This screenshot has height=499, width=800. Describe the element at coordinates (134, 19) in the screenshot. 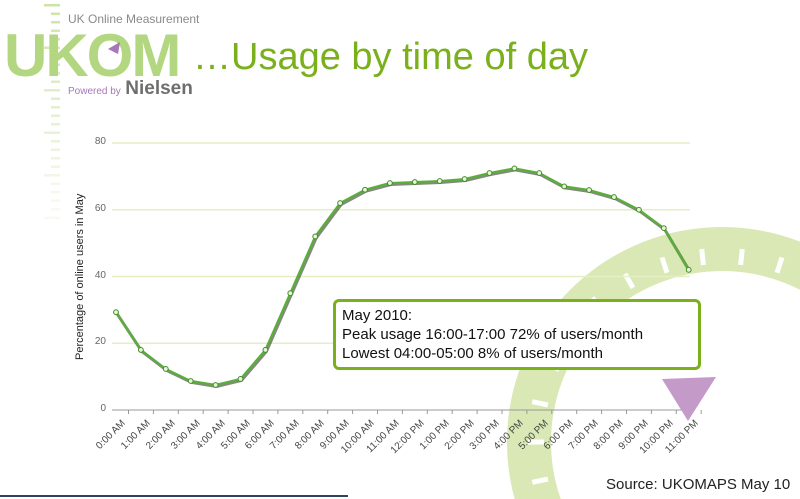

I see `logo-tagline: UK Online Measurement` at that location.